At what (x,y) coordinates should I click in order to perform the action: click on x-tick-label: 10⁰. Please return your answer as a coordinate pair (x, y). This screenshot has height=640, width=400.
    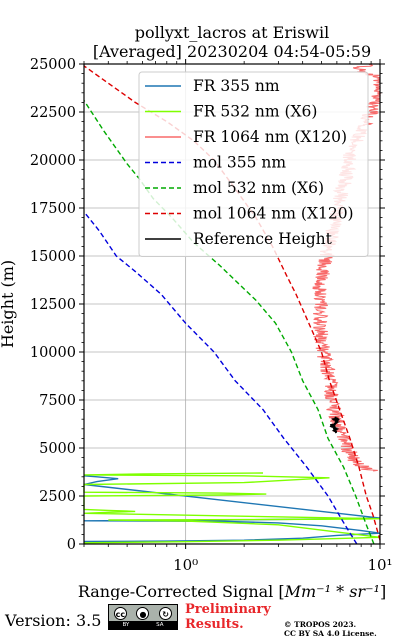
    Looking at the image, I should click on (185, 565).